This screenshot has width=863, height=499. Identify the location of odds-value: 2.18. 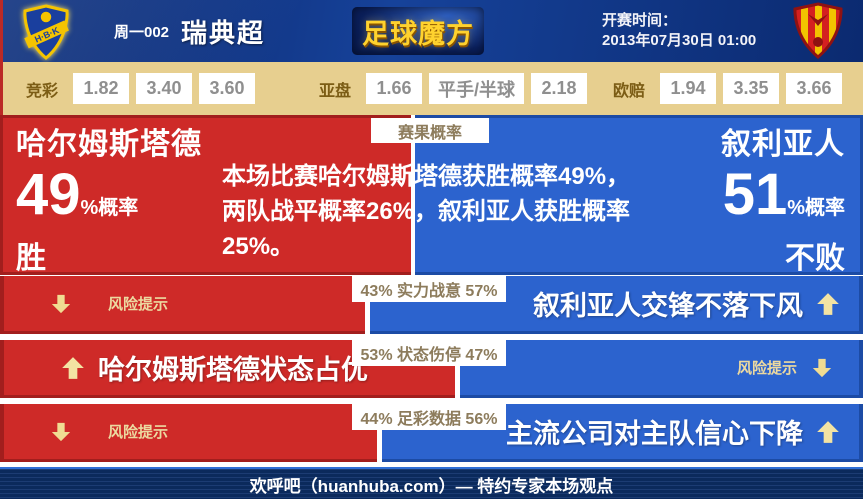
(559, 88).